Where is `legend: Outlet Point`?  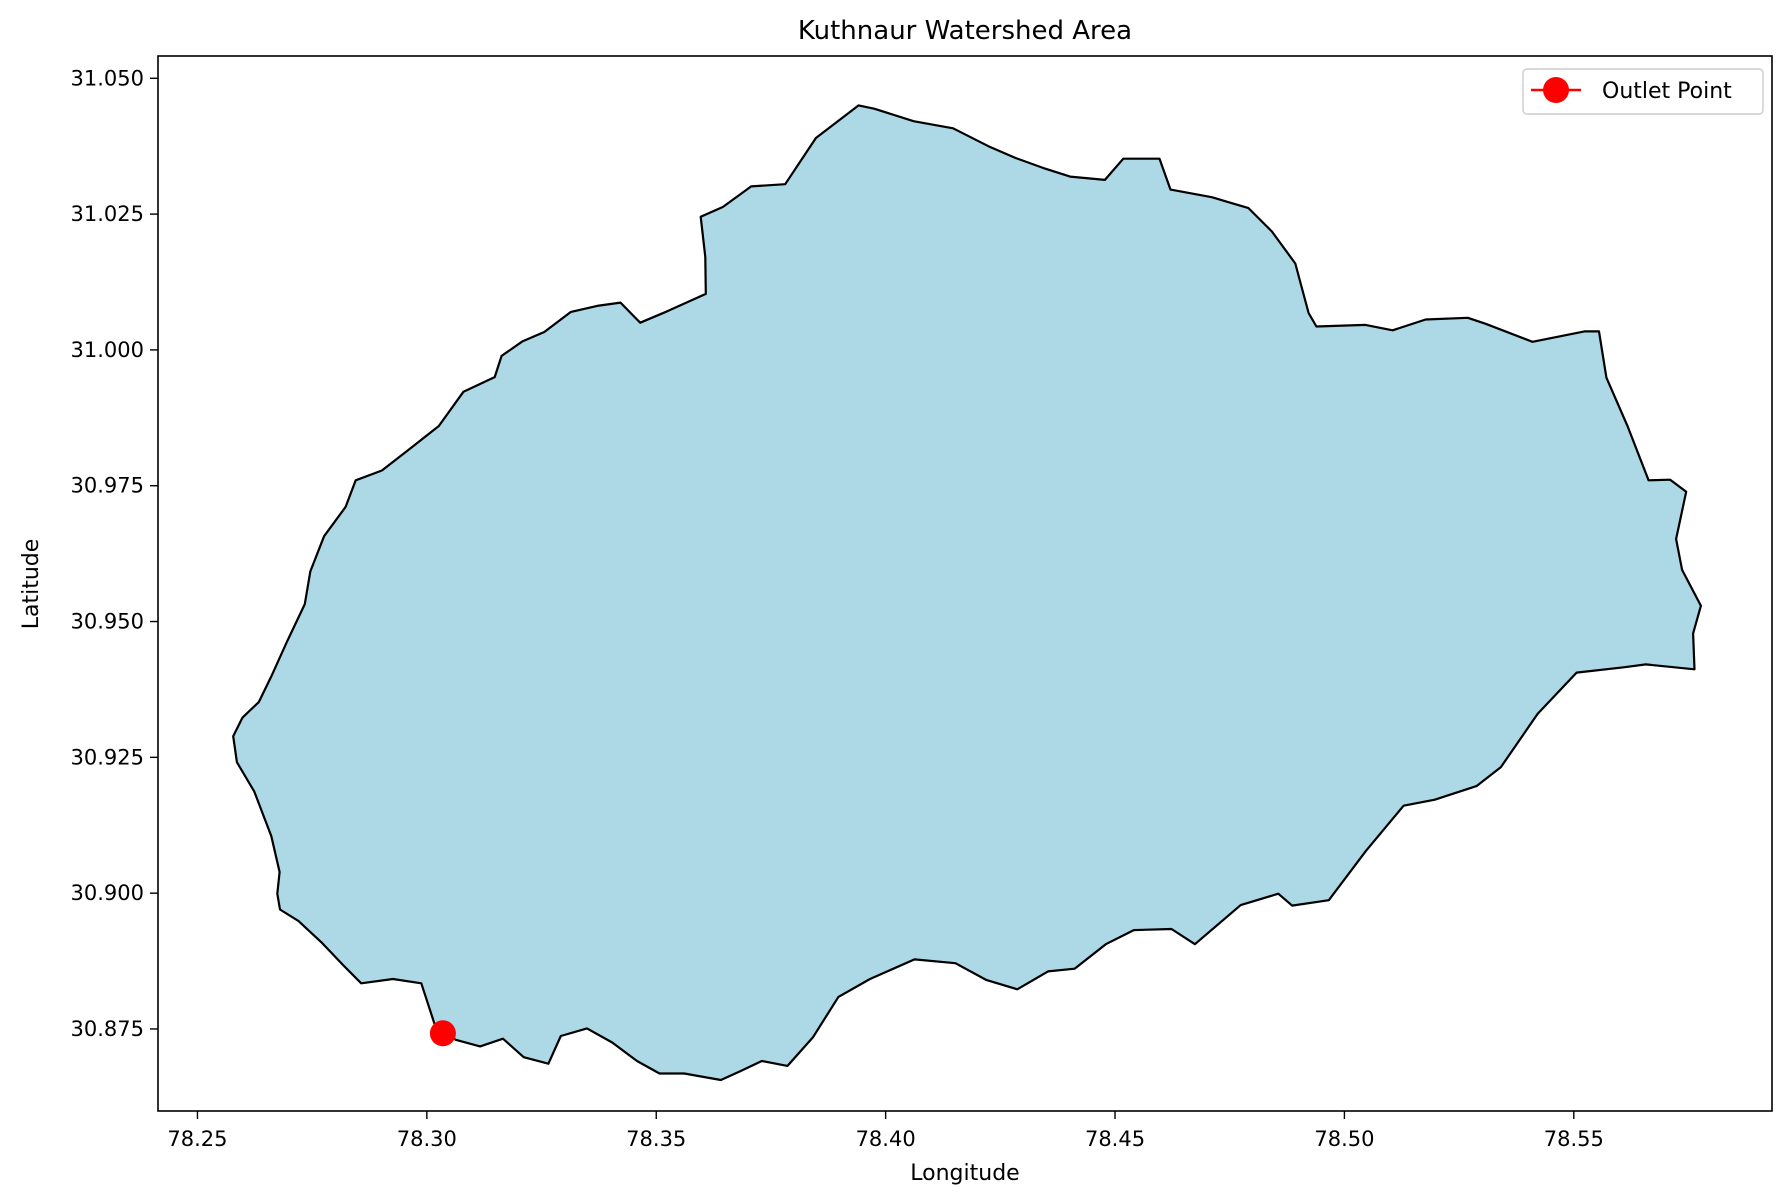
legend: Outlet Point is located at coordinates (1643, 91).